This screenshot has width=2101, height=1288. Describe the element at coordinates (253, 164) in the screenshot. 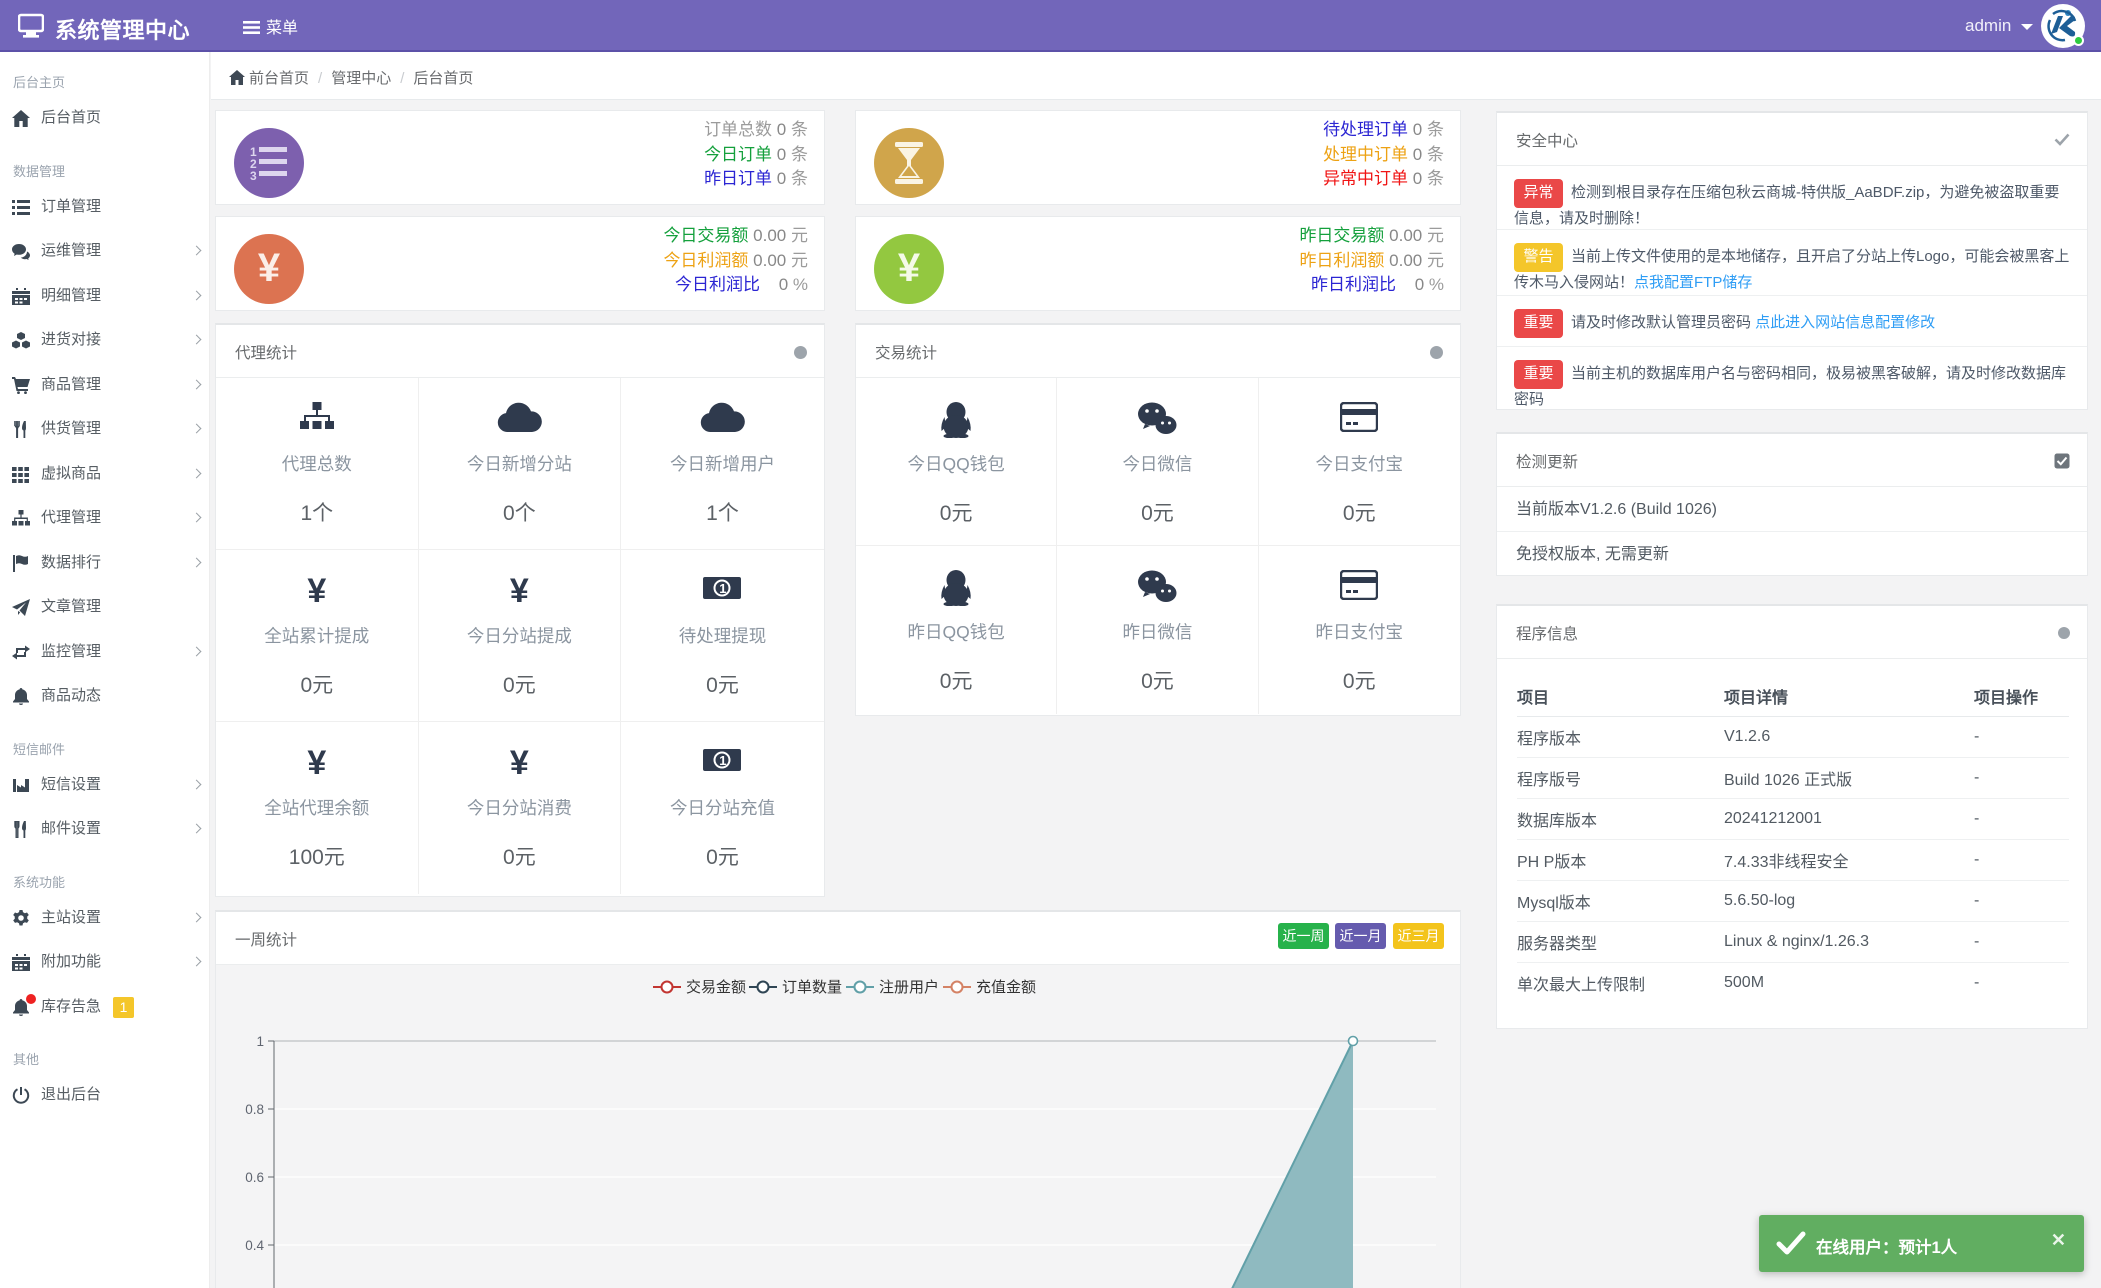

I see `svg-text: 2` at that location.